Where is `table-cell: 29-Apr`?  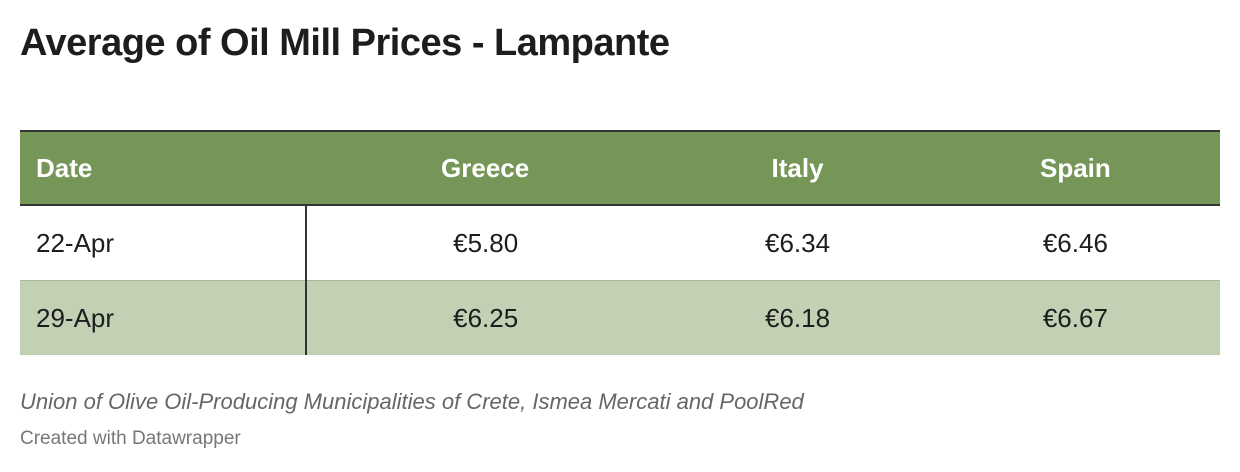 table-cell: 29-Apr is located at coordinates (163, 317).